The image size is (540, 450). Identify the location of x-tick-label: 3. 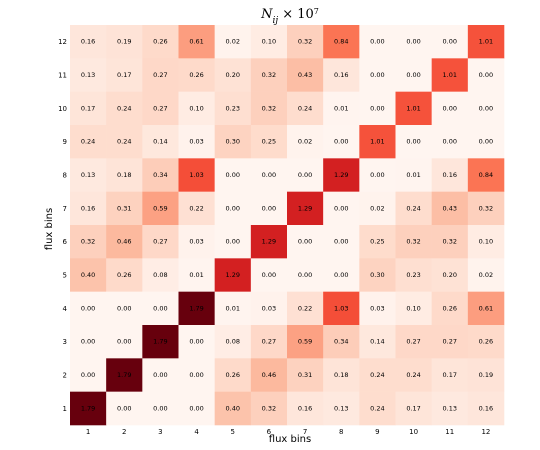
(160, 432).